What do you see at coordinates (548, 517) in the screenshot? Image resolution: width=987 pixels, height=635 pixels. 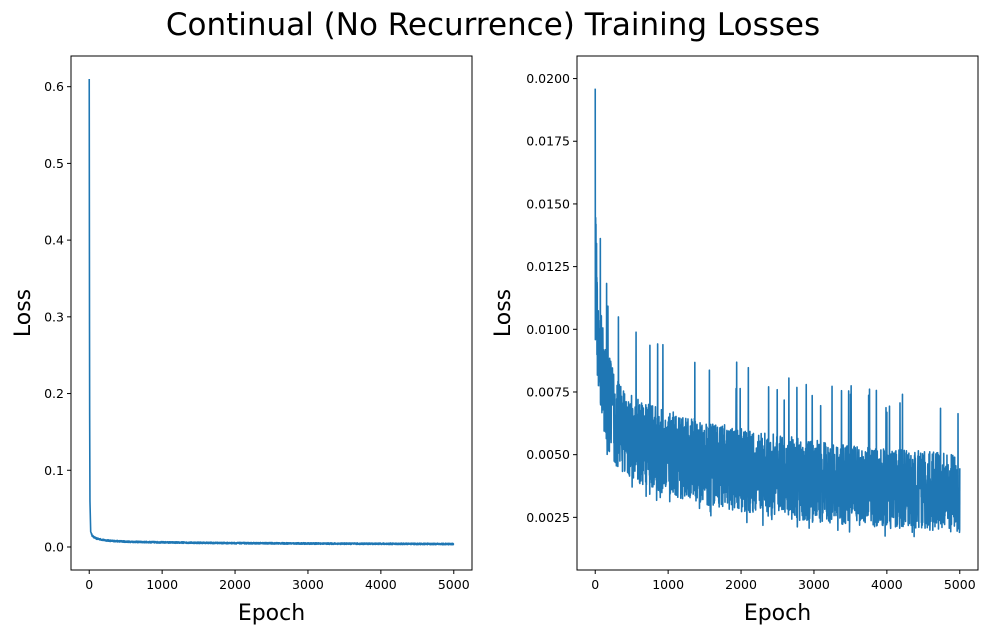 I see `y-tick-label: 0.0025` at bounding box center [548, 517].